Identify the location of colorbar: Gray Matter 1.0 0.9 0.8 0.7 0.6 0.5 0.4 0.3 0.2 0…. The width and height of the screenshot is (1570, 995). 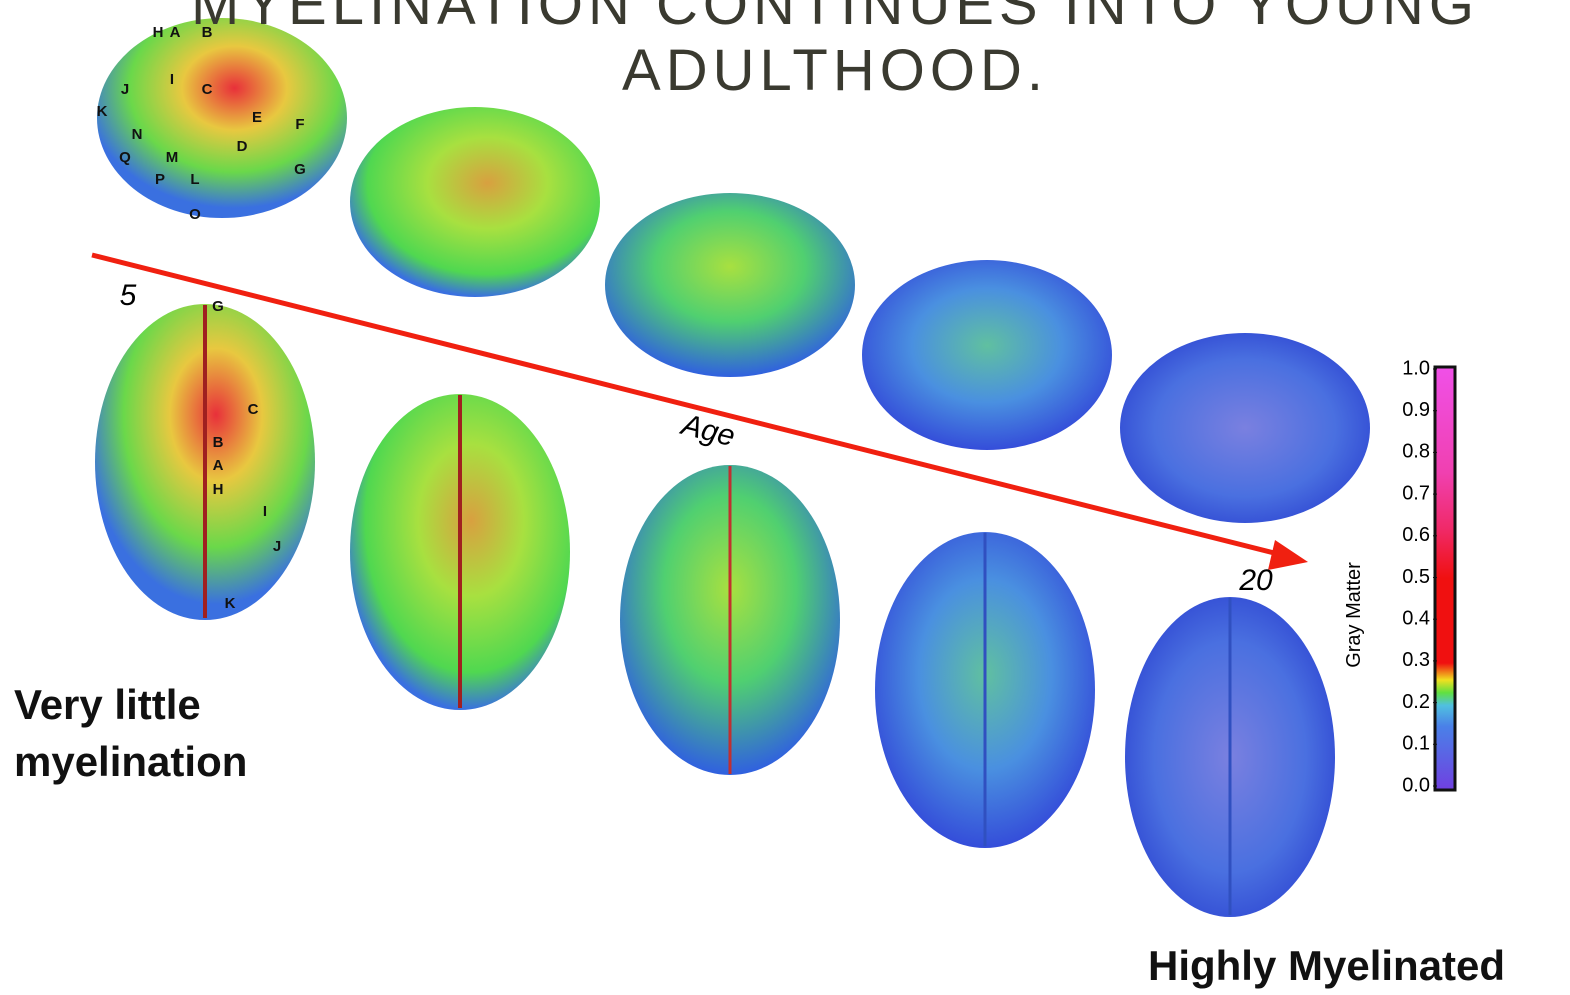
(1400, 576).